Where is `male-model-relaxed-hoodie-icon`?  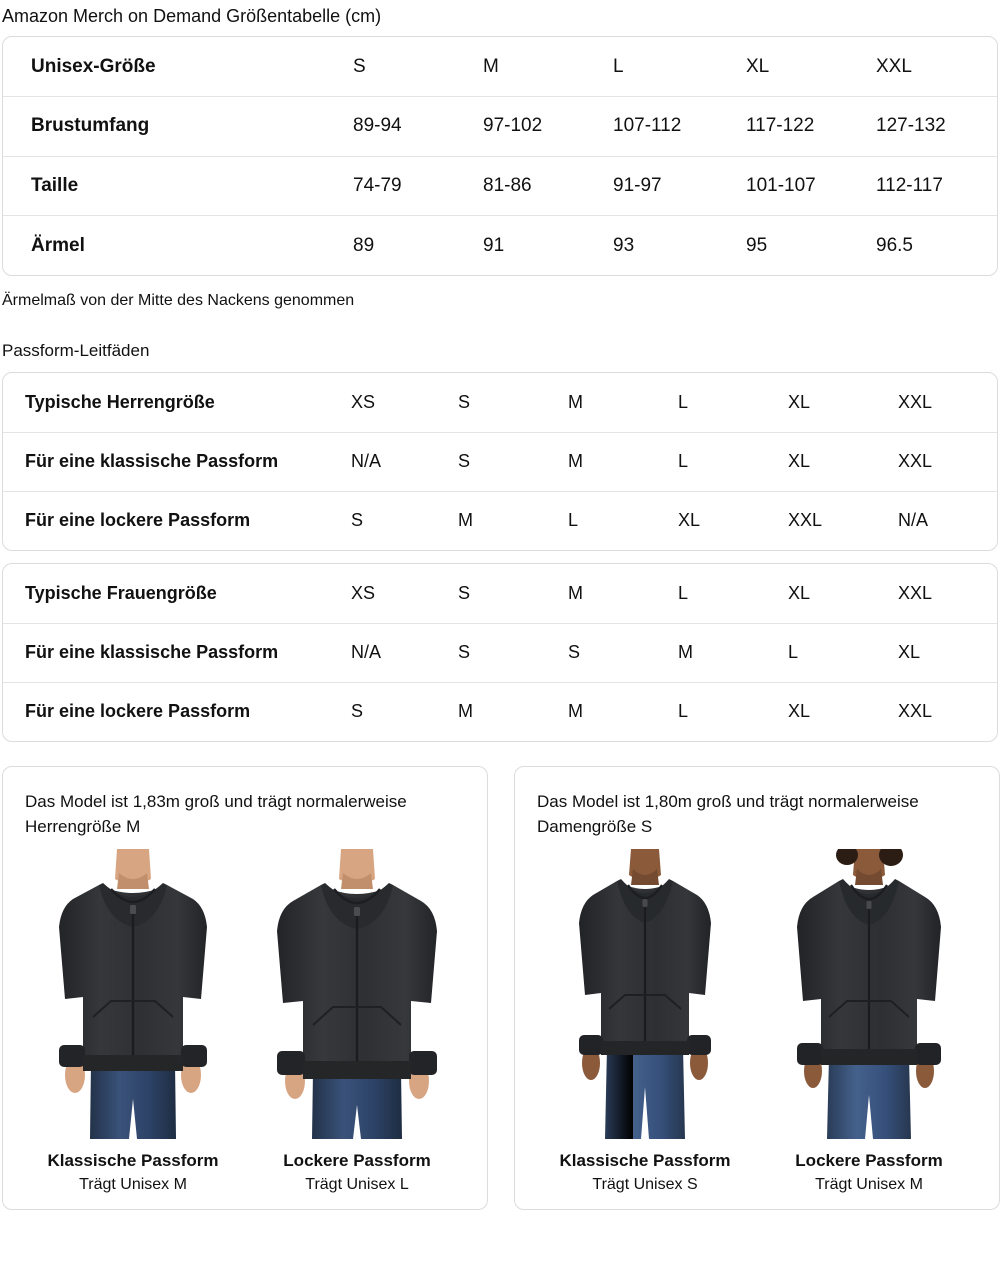
male-model-relaxed-hoodie-icon is located at coordinates (357, 994).